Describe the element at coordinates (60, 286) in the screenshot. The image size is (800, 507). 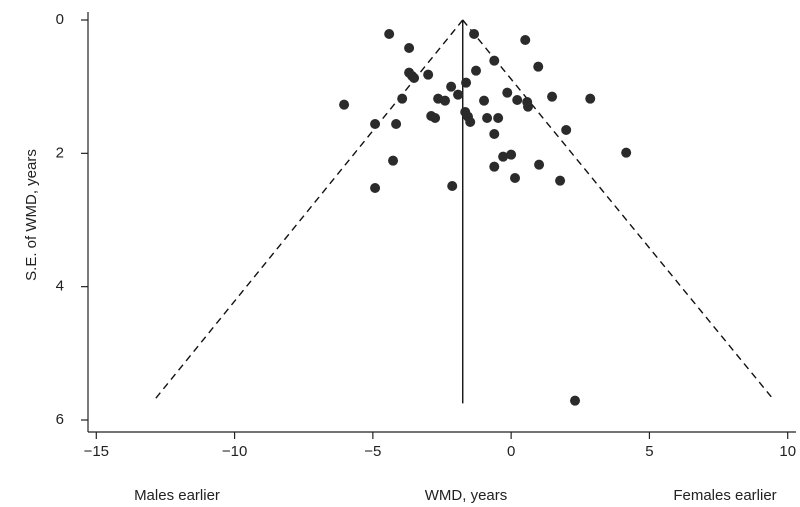
I see `y-tick-label: 4` at that location.